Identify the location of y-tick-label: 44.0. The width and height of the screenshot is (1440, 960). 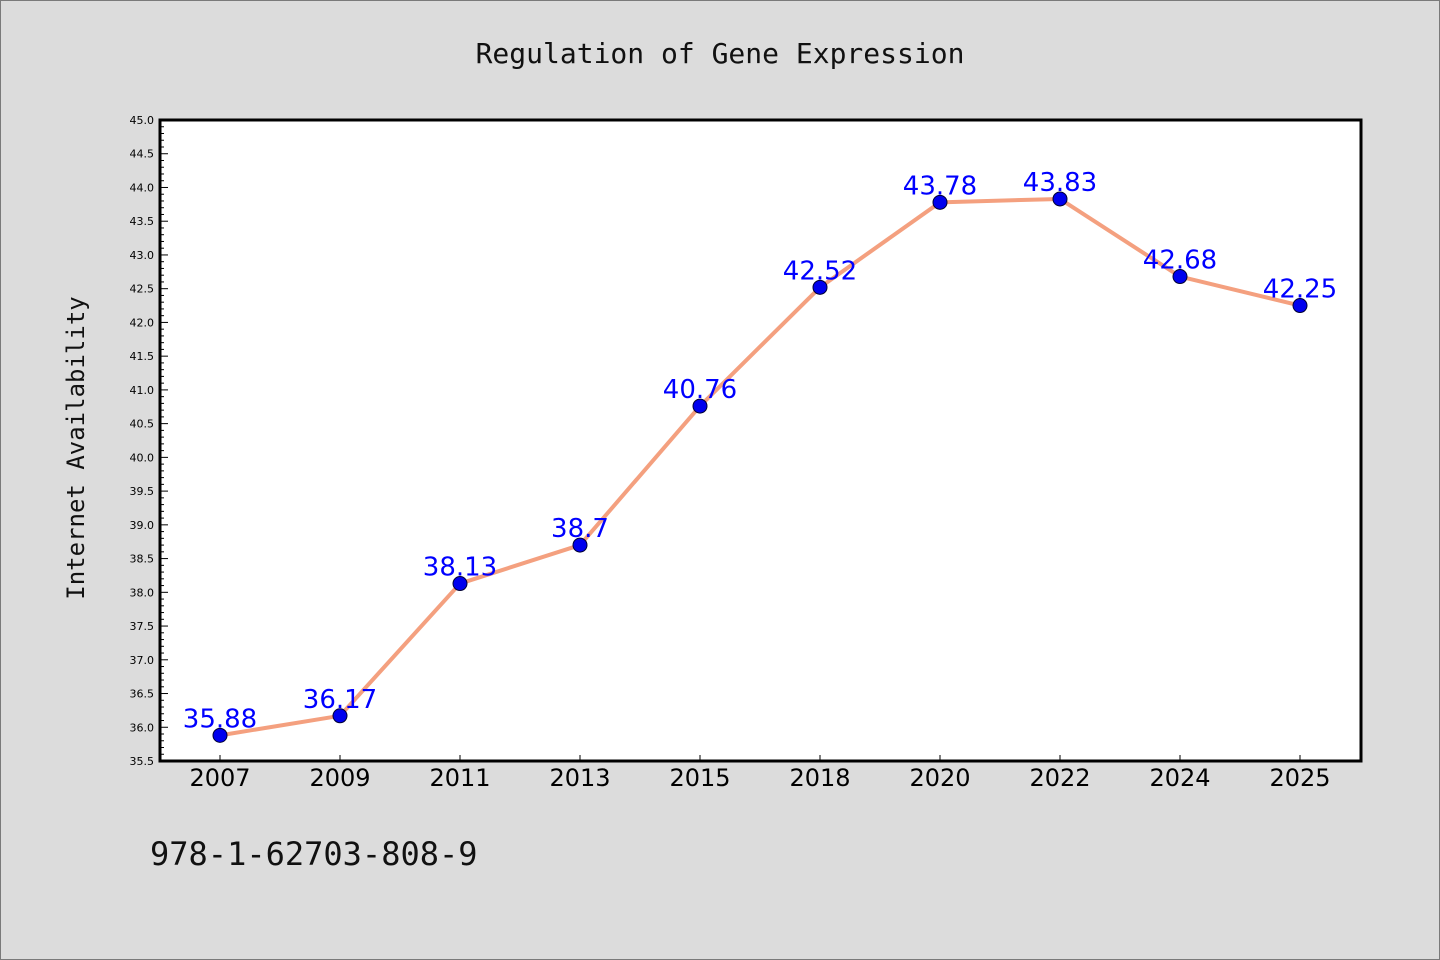
(142, 187).